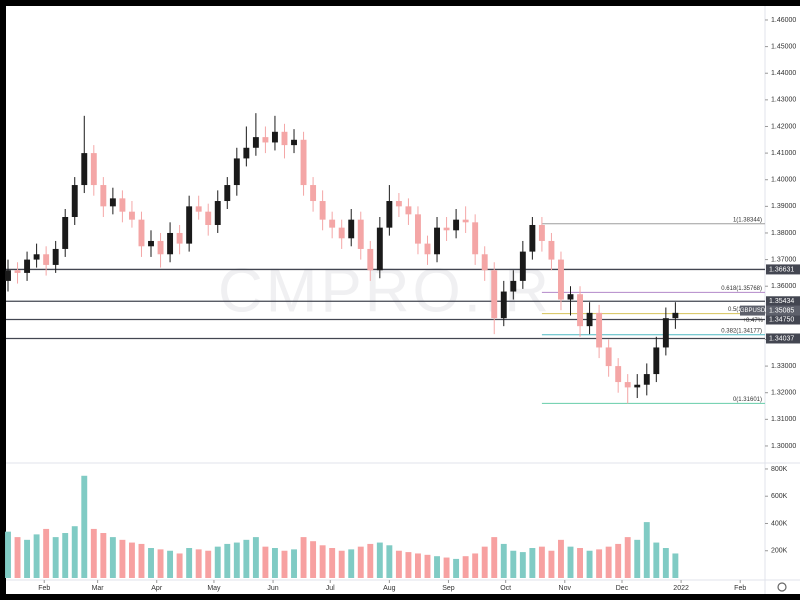  Describe the element at coordinates (741, 331) in the screenshot. I see `fib-label: 0.382(1.34177)` at that location.